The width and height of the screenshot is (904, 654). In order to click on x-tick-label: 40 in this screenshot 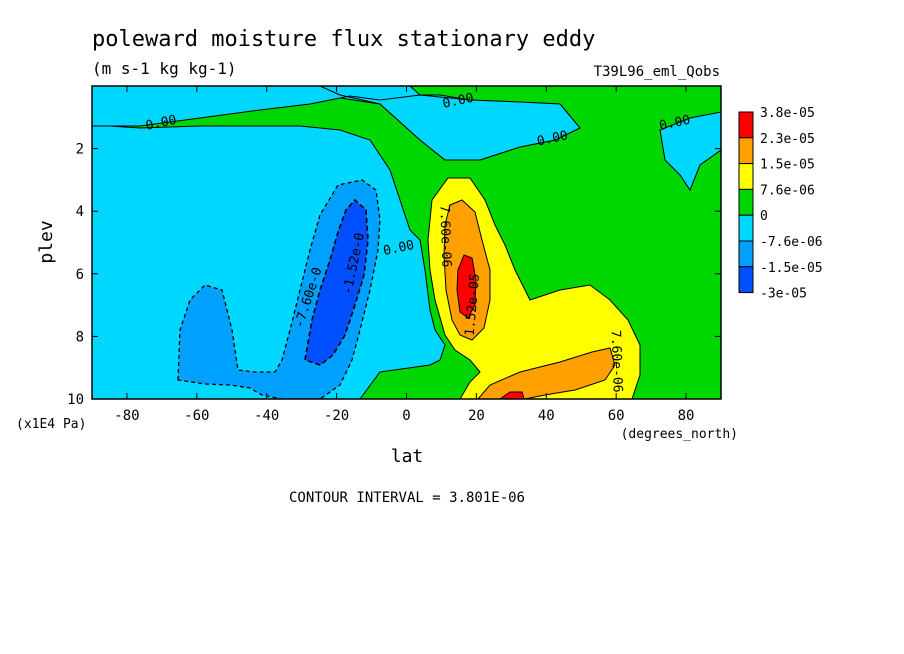, I will do `click(546, 416)`.